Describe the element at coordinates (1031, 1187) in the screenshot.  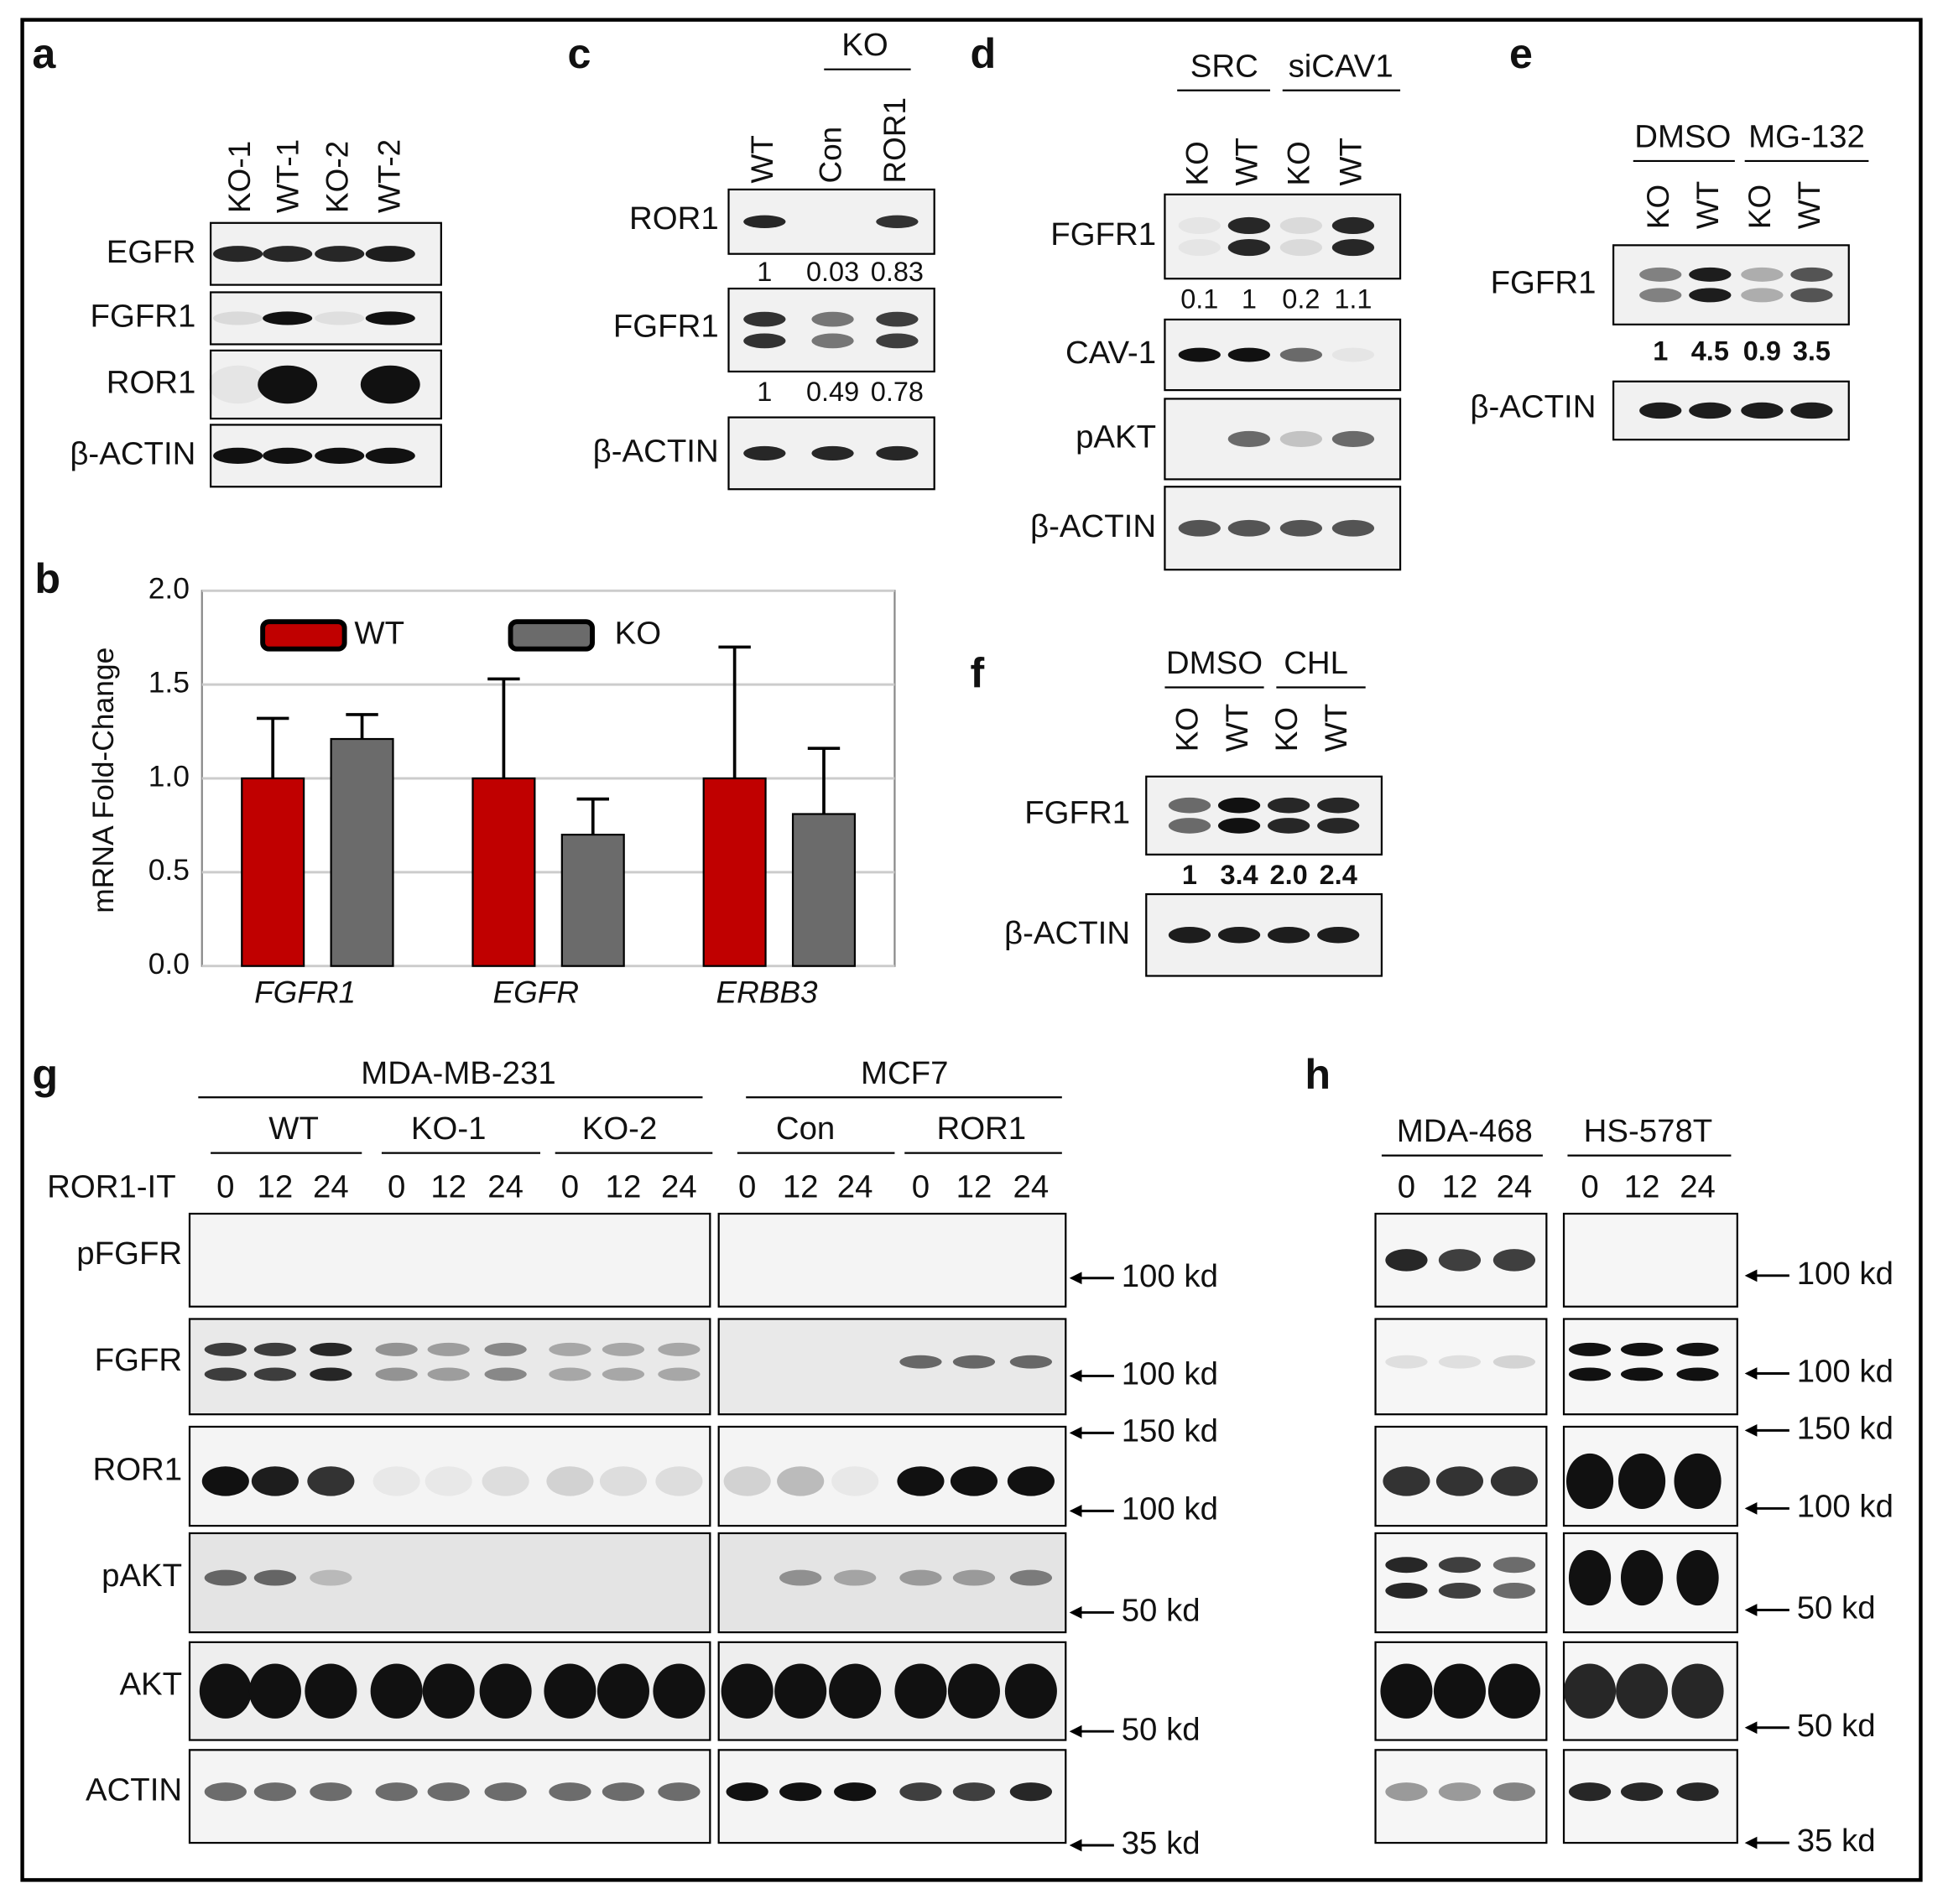
I see `time-label: 24` at that location.